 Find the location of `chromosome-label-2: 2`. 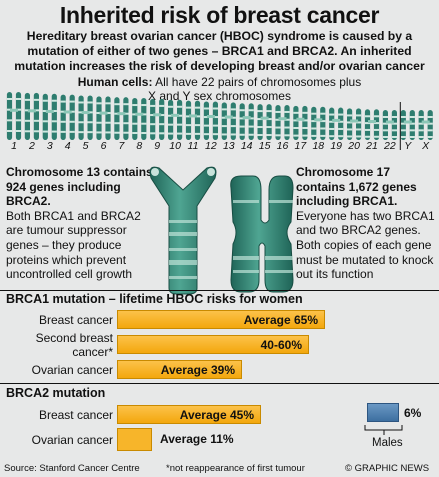

chromosome-label-2: 2 is located at coordinates (31, 146).